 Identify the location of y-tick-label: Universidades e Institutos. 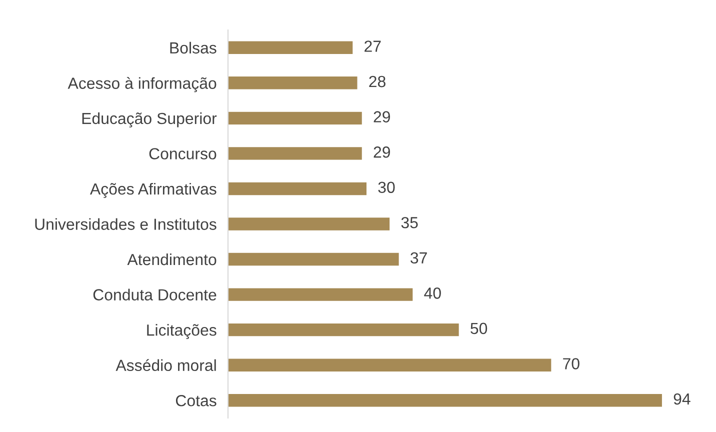
(125, 224).